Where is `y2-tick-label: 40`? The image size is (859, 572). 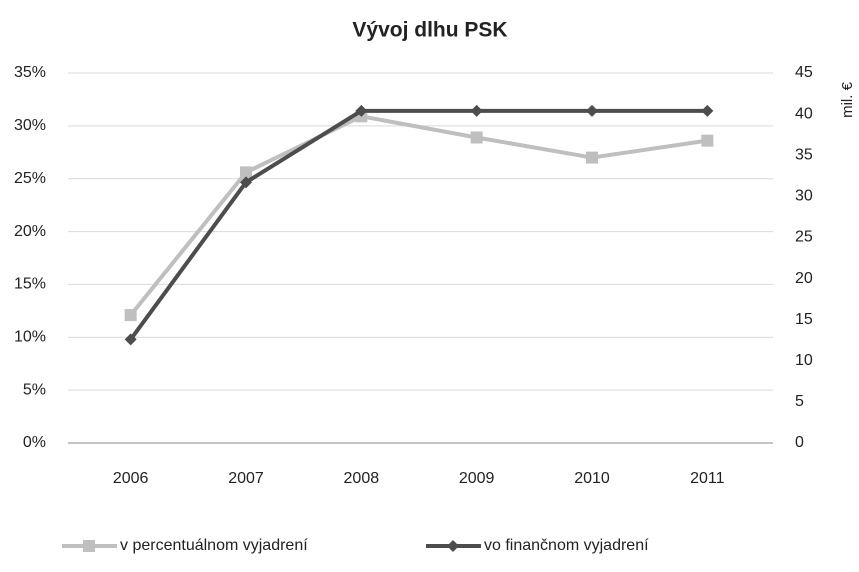
y2-tick-label: 40 is located at coordinates (804, 113).